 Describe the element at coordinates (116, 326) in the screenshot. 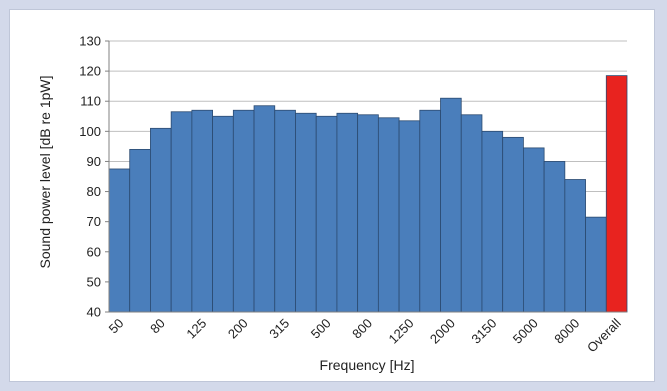

I see `x-tick-label: 50` at that location.